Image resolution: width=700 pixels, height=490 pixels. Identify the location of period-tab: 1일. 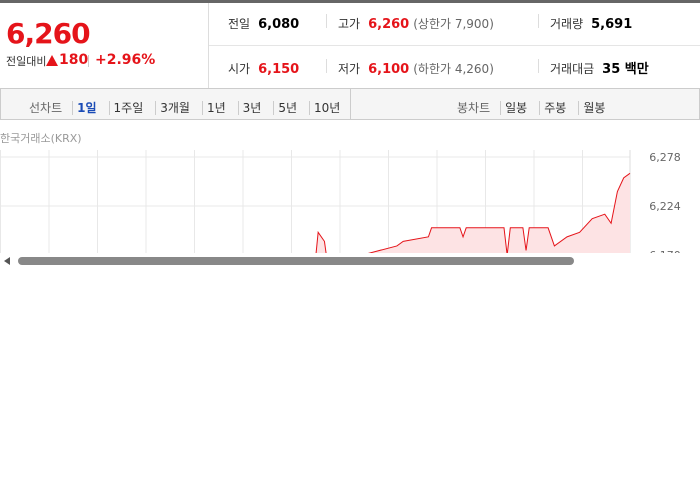
(86, 108).